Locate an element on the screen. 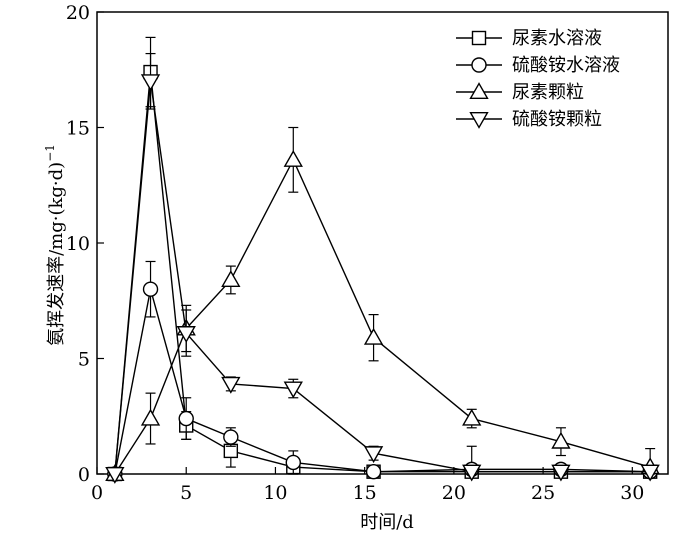 The width and height of the screenshot is (700, 542). y-tick-label: 5 is located at coordinates (84, 360).